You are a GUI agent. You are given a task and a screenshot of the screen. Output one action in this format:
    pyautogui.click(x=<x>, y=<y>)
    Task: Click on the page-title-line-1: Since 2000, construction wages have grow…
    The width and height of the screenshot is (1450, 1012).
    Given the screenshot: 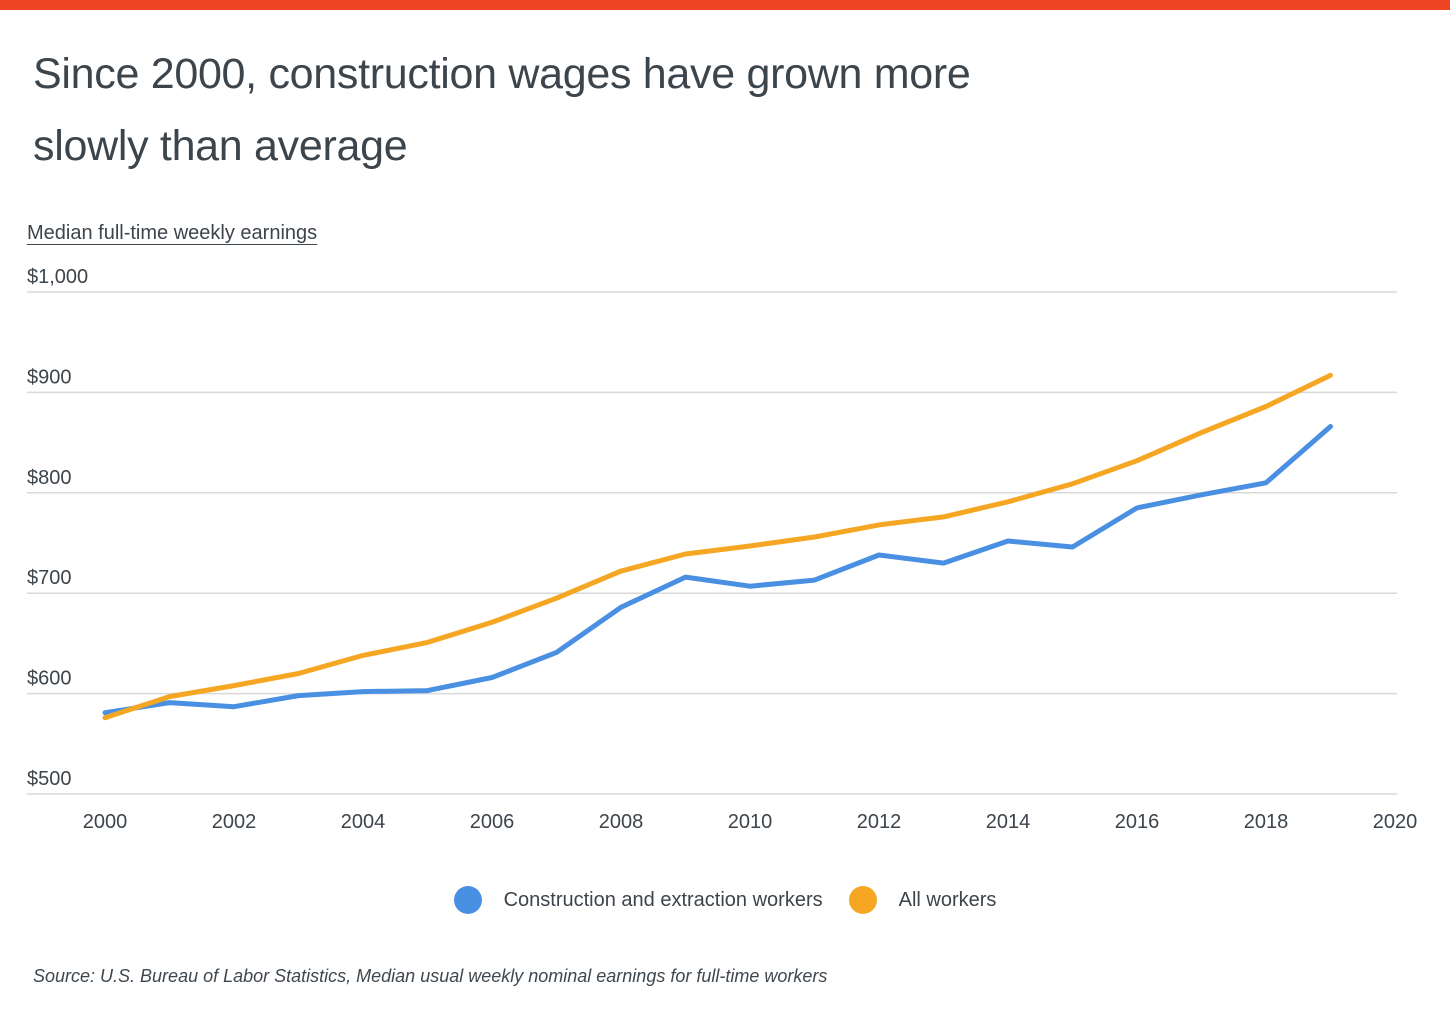 What is the action you would take?
    pyautogui.click(x=502, y=74)
    